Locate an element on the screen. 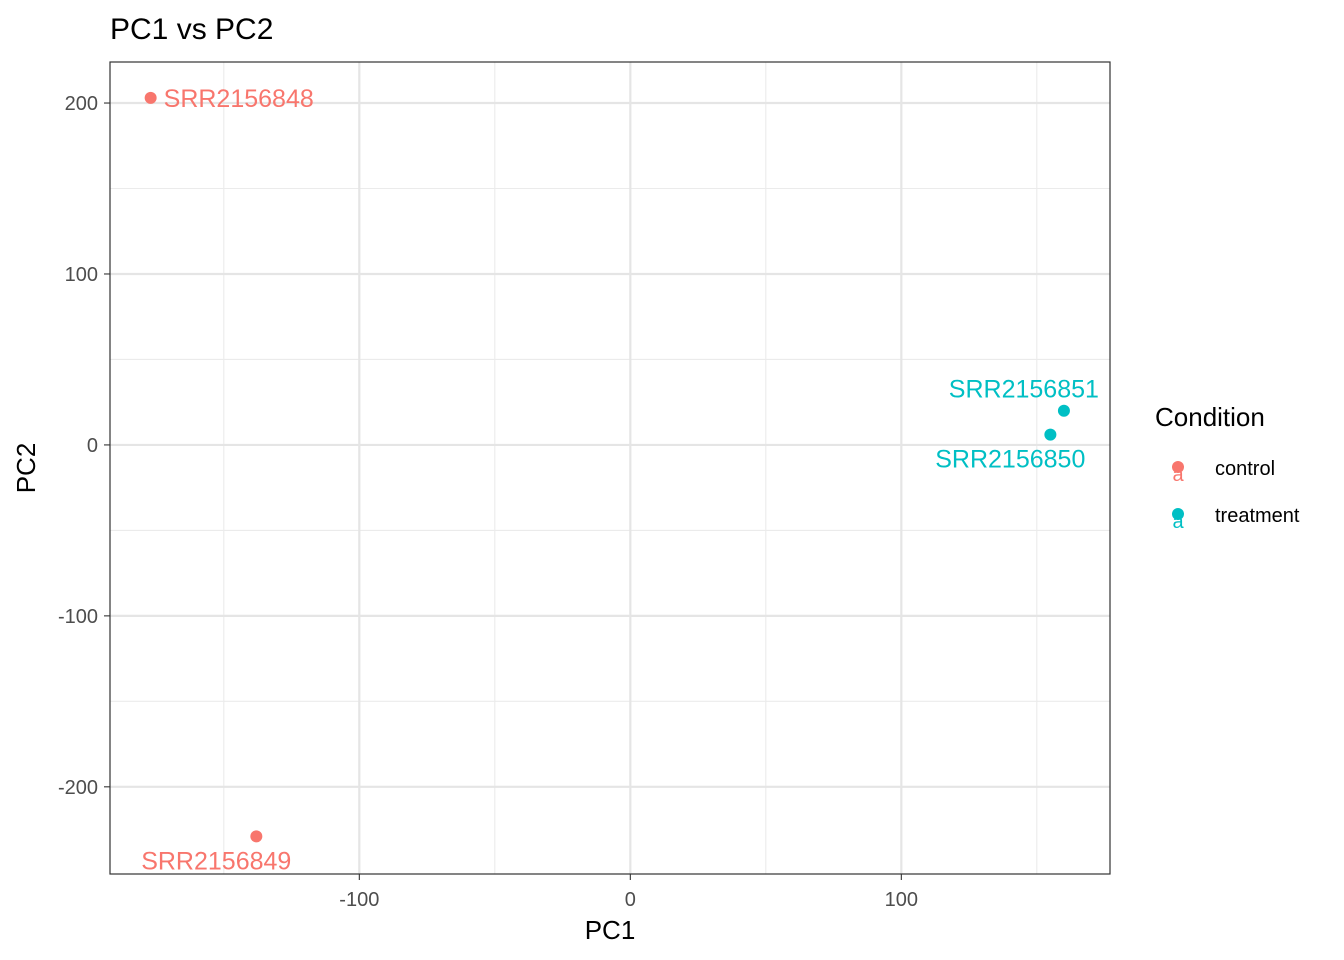  y-tick-label: 0 is located at coordinates (92, 446).